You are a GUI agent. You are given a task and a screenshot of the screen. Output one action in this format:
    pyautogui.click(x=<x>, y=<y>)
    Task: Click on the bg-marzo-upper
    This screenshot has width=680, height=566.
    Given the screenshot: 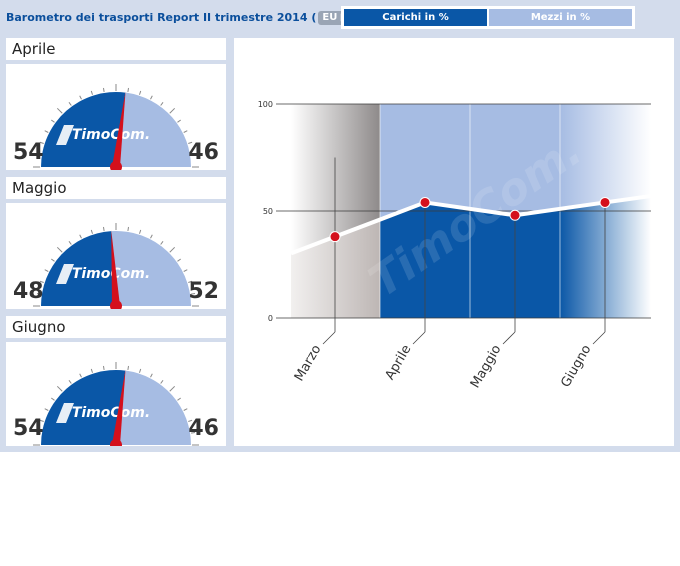 What is the action you would take?
    pyautogui.click(x=335, y=179)
    